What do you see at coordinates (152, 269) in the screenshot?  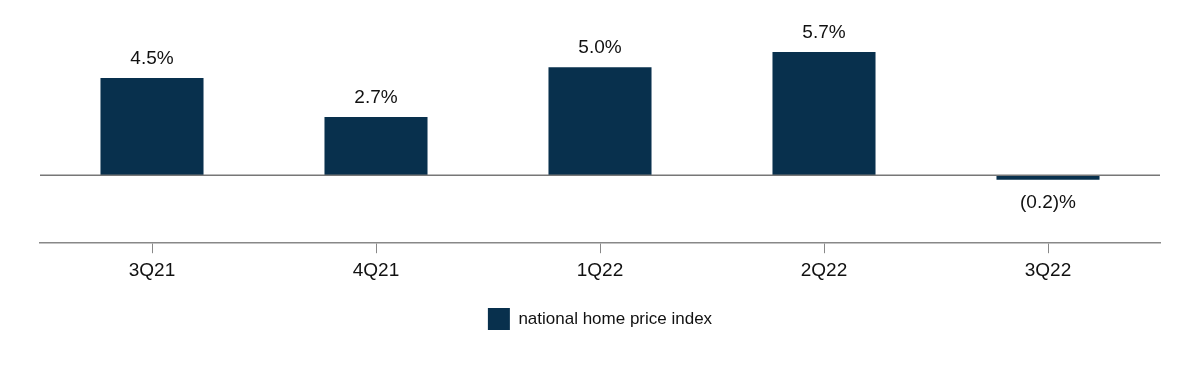 I see `x-tick-label: 3Q21` at bounding box center [152, 269].